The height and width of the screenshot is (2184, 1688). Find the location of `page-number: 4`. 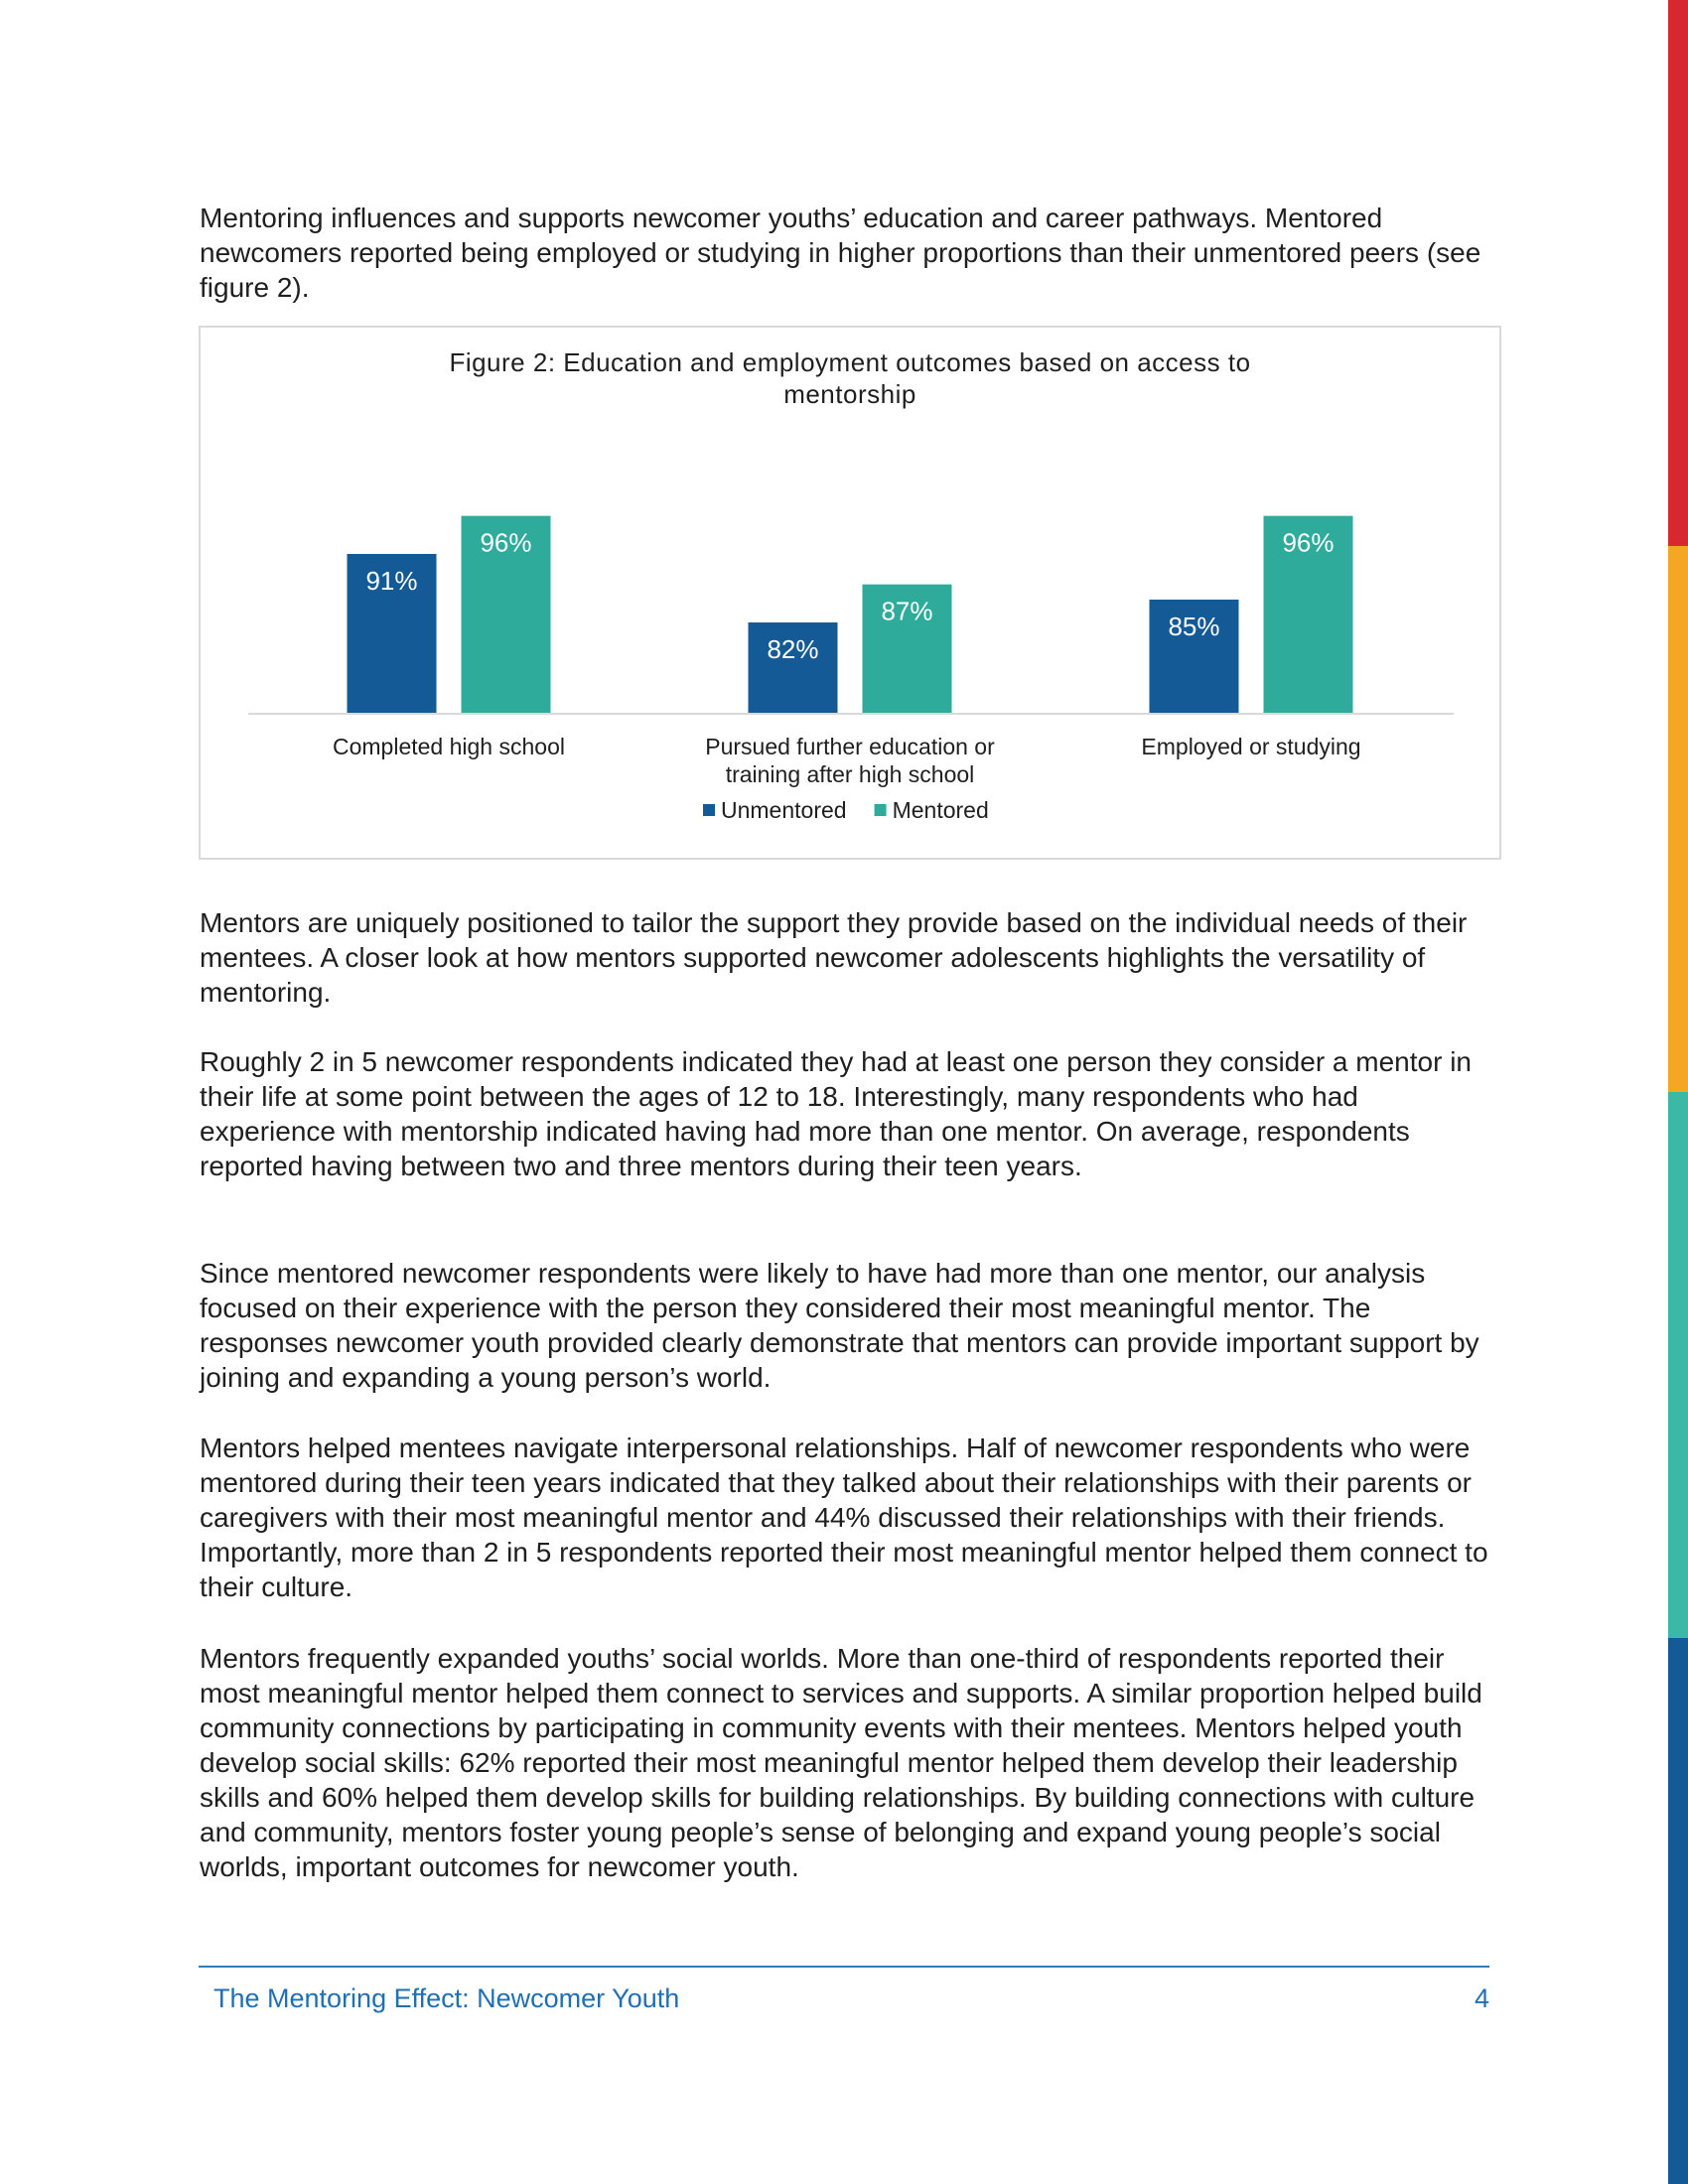

page-number: 4 is located at coordinates (1481, 1998).